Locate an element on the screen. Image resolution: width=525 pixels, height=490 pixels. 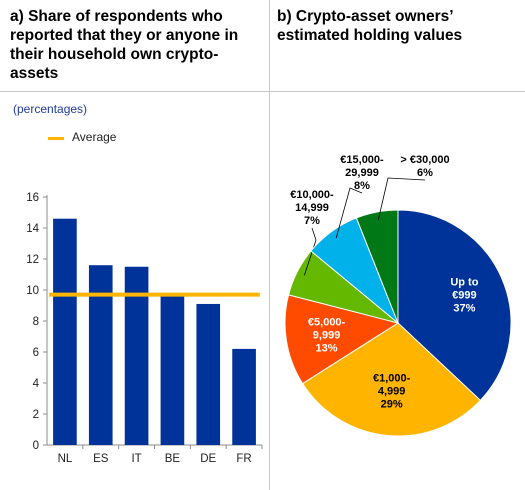
bar-de is located at coordinates (208, 374).